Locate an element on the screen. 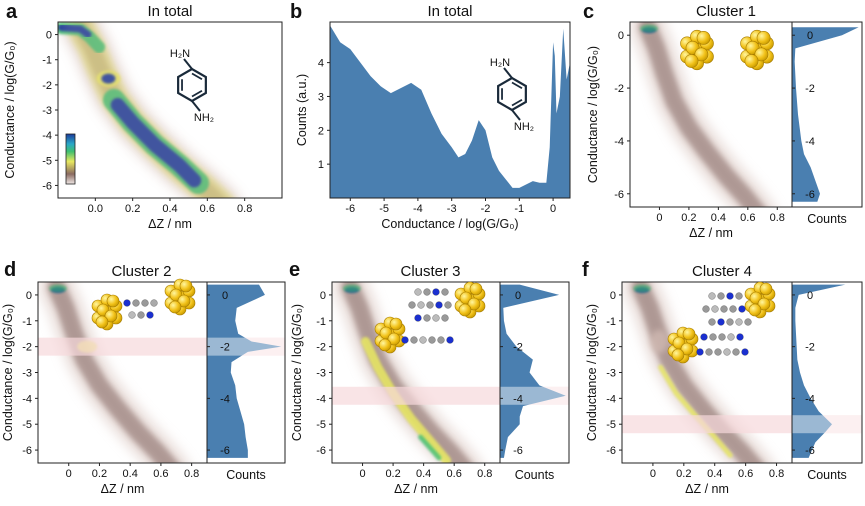 This screenshot has width=865, height=506. hist-y-tick-label: 0 is located at coordinates (810, 36).